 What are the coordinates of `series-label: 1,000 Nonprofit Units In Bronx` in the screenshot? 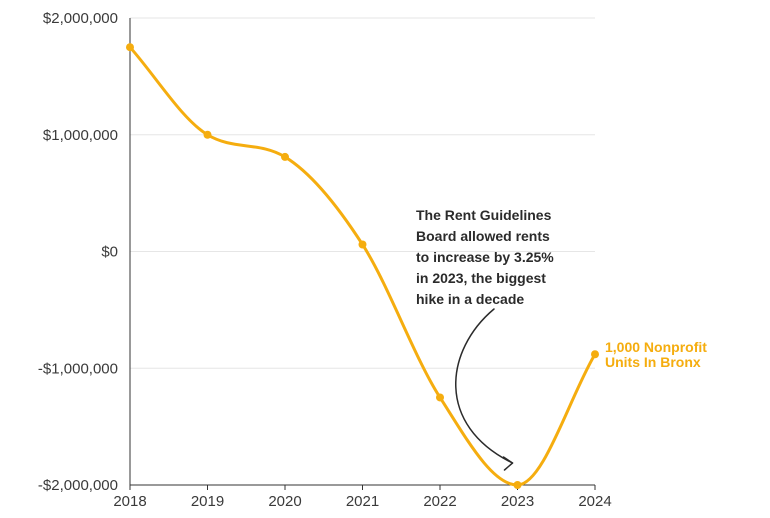 It's located at (656, 354).